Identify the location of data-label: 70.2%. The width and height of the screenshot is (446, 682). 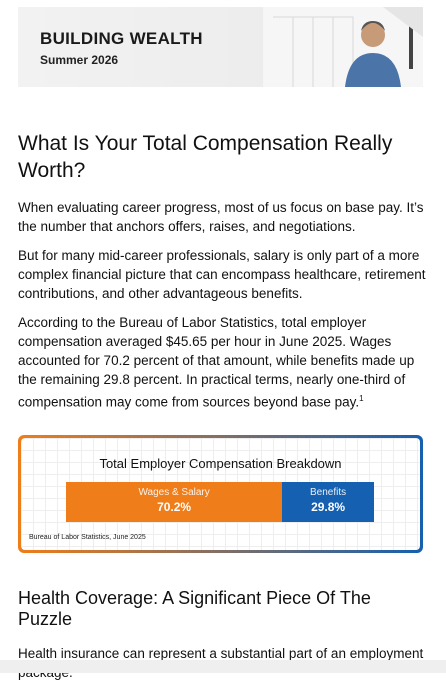
(174, 507).